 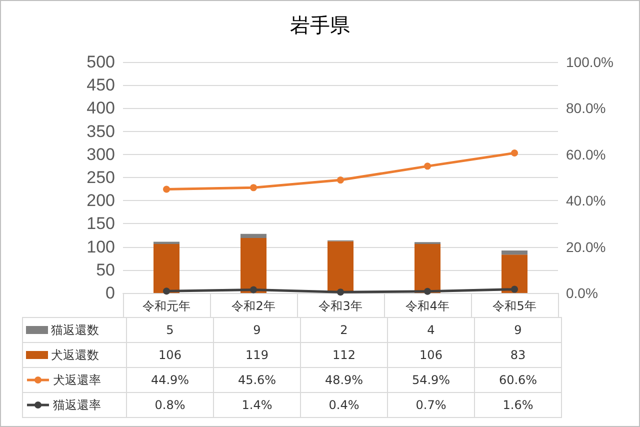 What do you see at coordinates (100, 131) in the screenshot?
I see `y-tick-label: 350` at bounding box center [100, 131].